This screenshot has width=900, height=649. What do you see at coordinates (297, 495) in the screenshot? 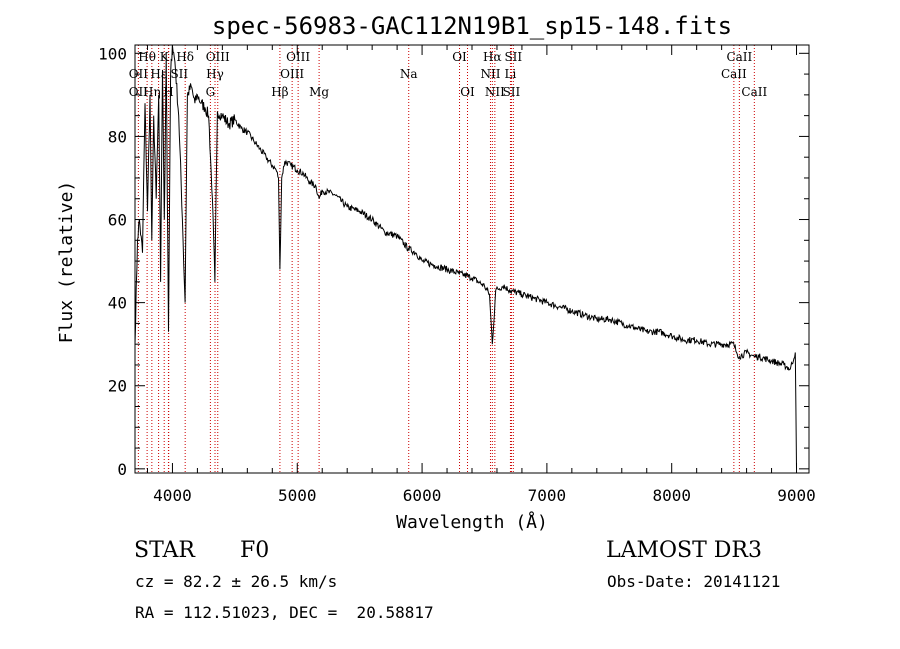
I see `x-tick-label: 5000` at bounding box center [297, 495].